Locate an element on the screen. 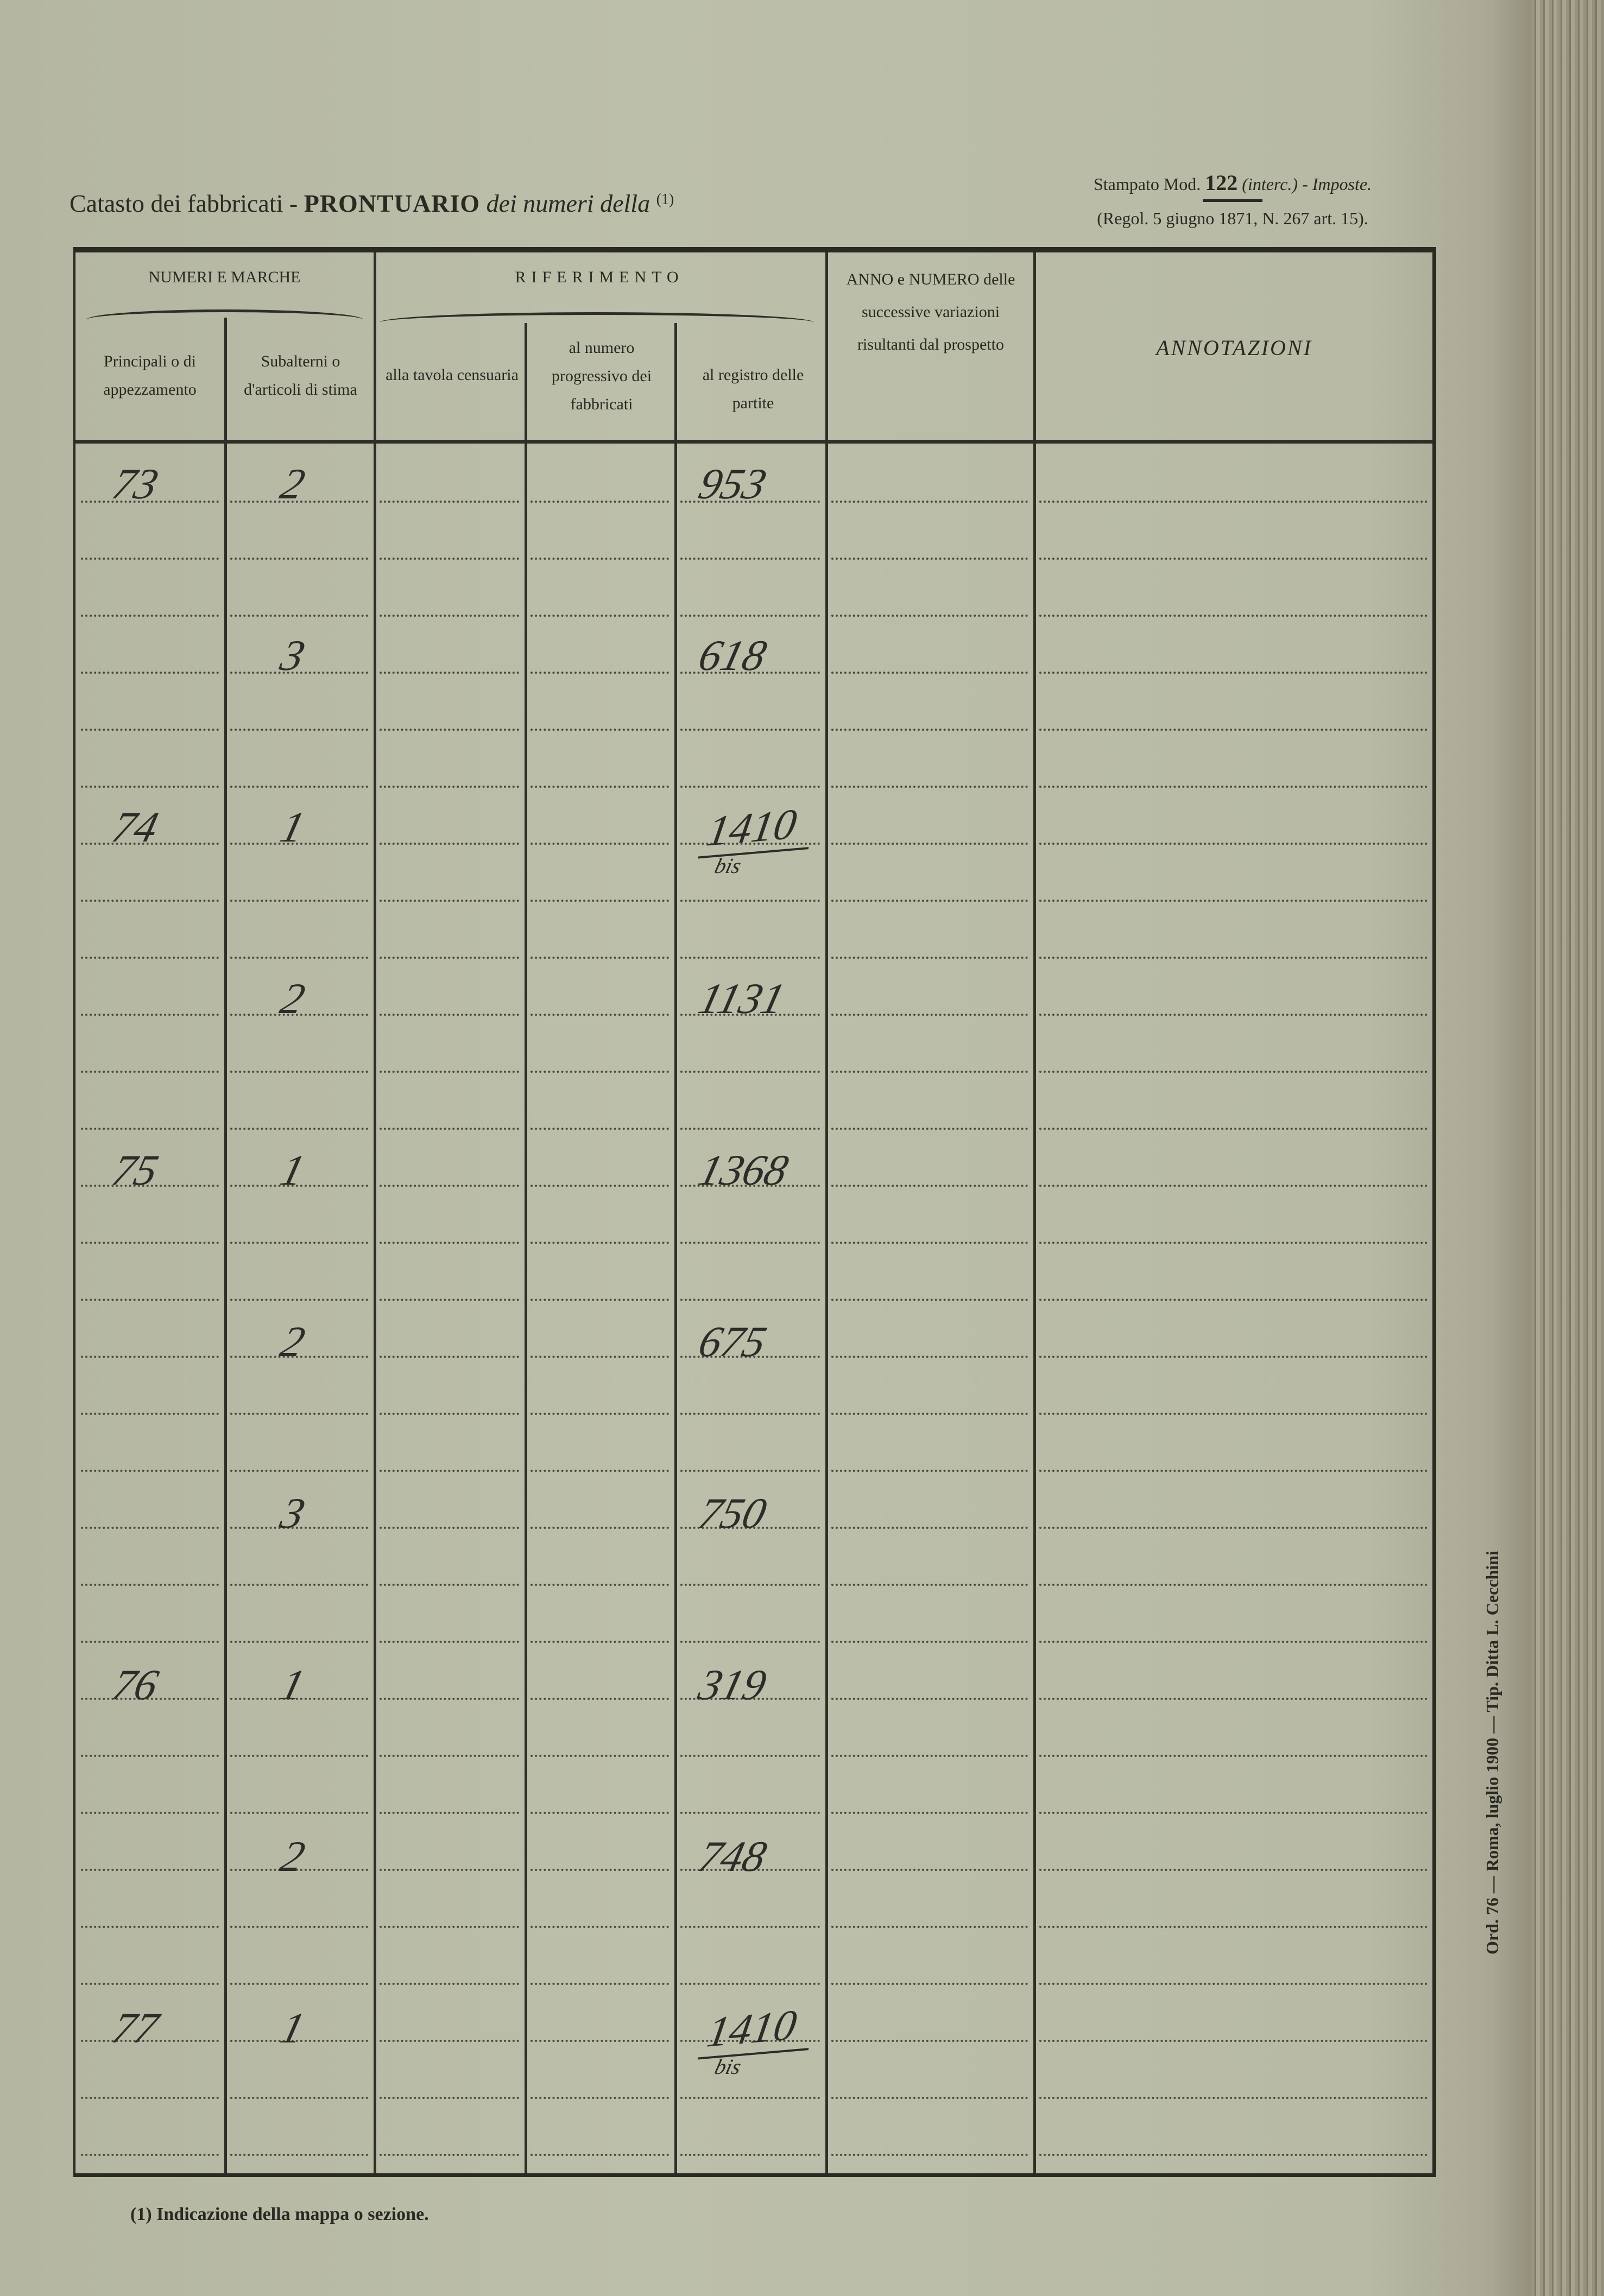 The image size is (1604, 2296). header-numeri-marche: NUMERI E MARCHE is located at coordinates (224, 277).